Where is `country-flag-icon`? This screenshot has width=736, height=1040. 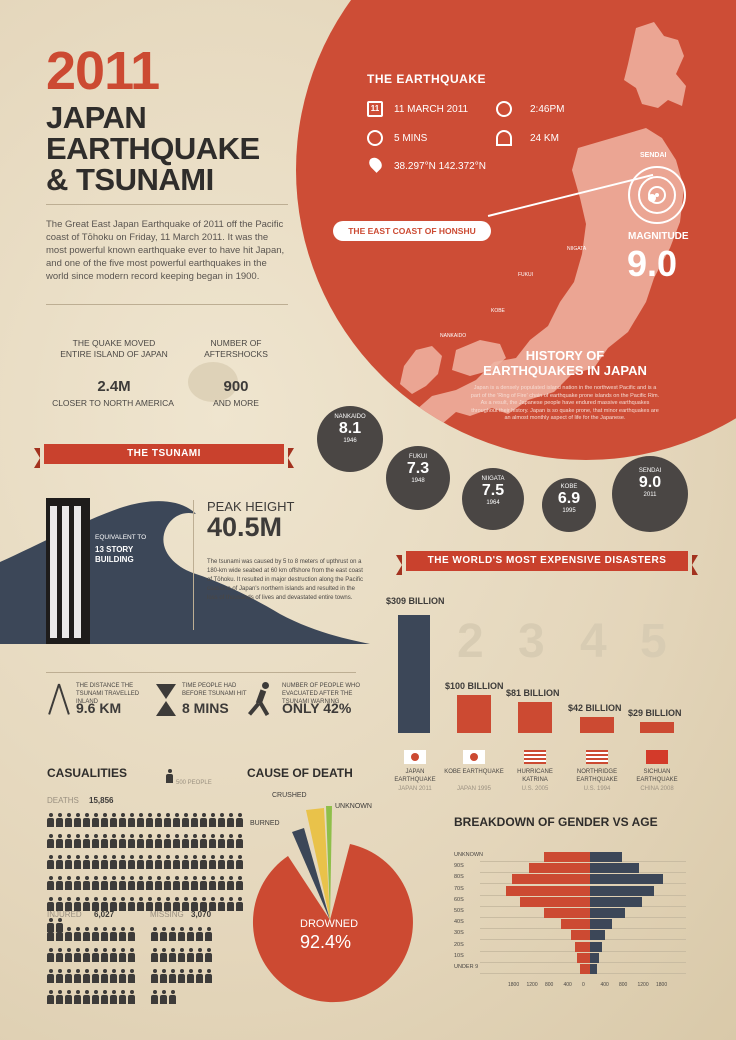
country-flag-icon is located at coordinates (415, 757).